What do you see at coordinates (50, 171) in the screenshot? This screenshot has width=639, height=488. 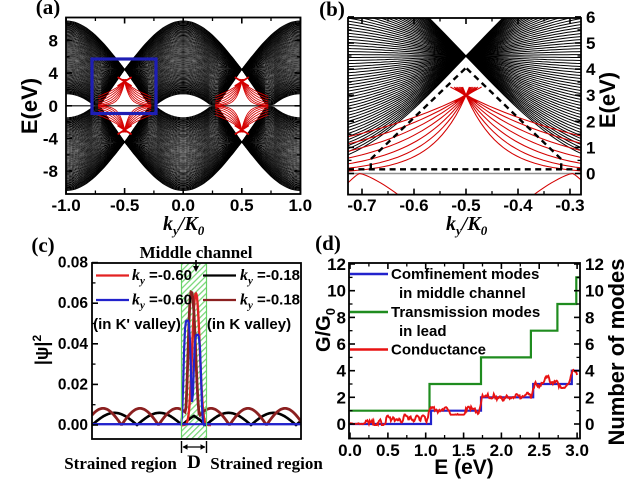 I see `svg-text: -8` at bounding box center [50, 171].